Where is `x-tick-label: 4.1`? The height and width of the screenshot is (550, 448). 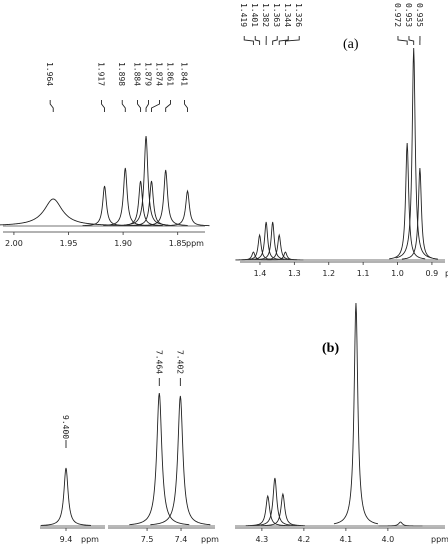 x-tick-label: 4.1 is located at coordinates (346, 539).